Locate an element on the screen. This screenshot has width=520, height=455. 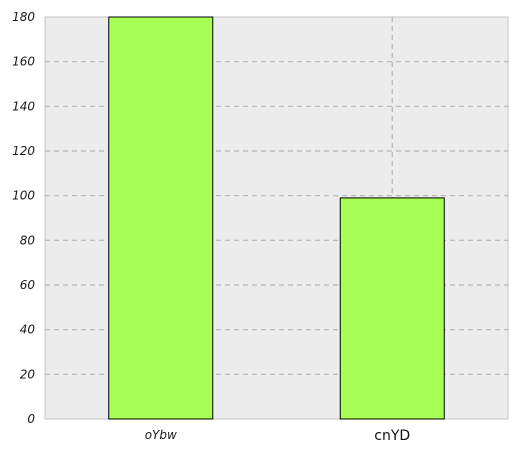
y-tick-label-180: 180 is located at coordinates (23, 17).